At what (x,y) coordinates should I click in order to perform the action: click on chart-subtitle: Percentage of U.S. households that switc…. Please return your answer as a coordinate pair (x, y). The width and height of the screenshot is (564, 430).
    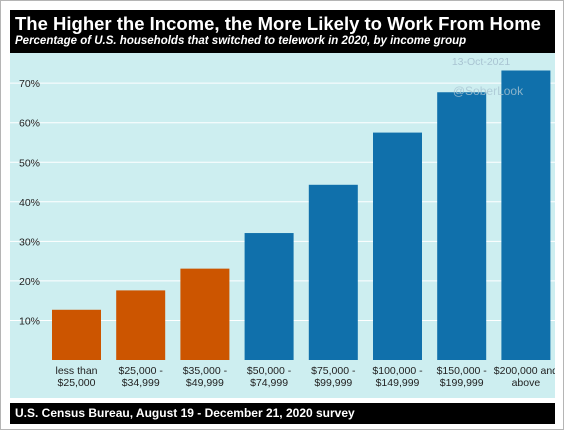
    Looking at the image, I should click on (241, 41).